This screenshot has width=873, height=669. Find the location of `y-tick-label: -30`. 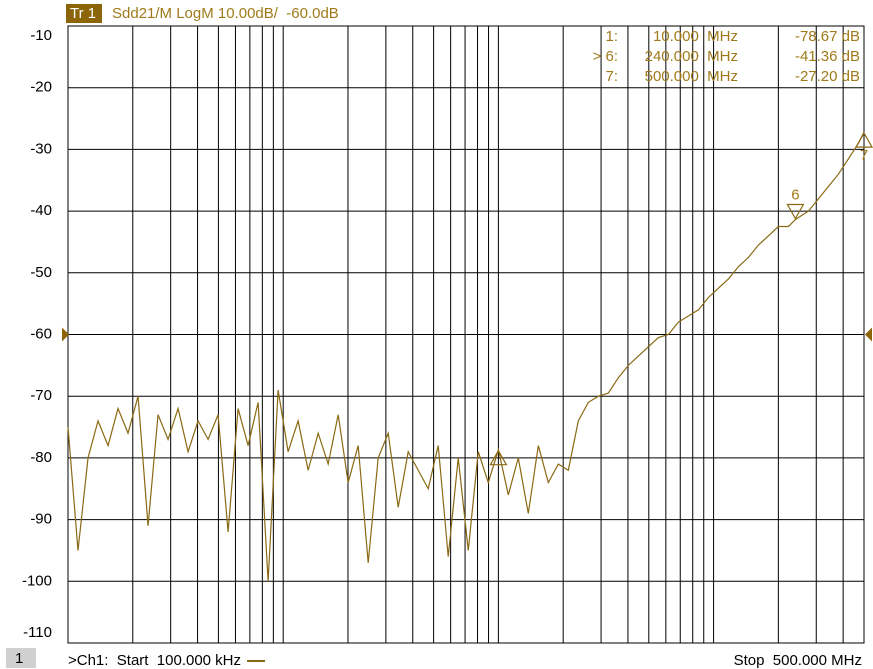

y-tick-label: -30 is located at coordinates (41, 148).